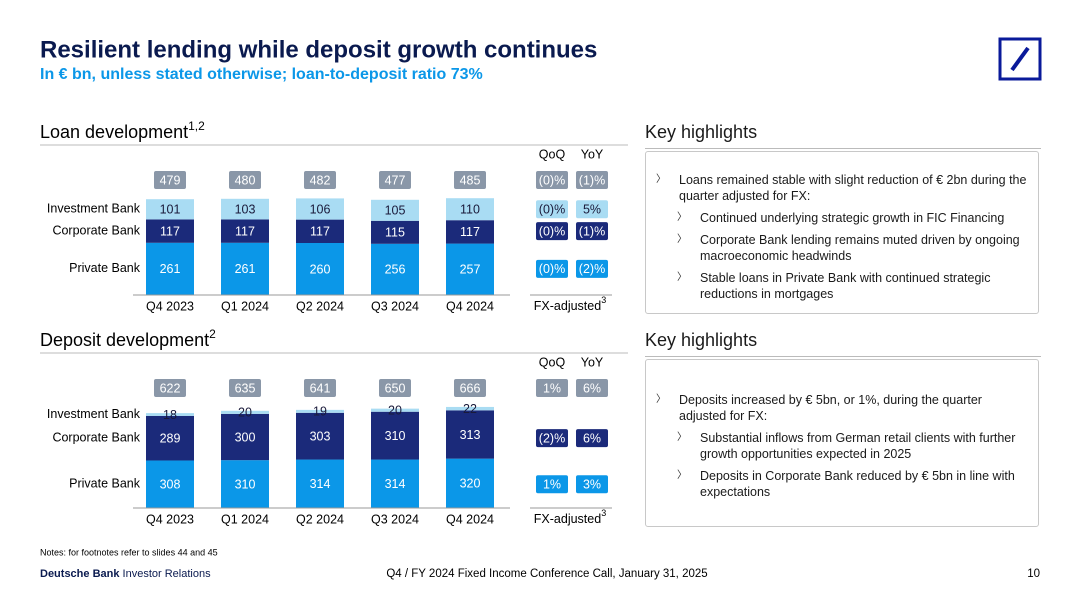  I want to click on value-label: 105, so click(395, 211).